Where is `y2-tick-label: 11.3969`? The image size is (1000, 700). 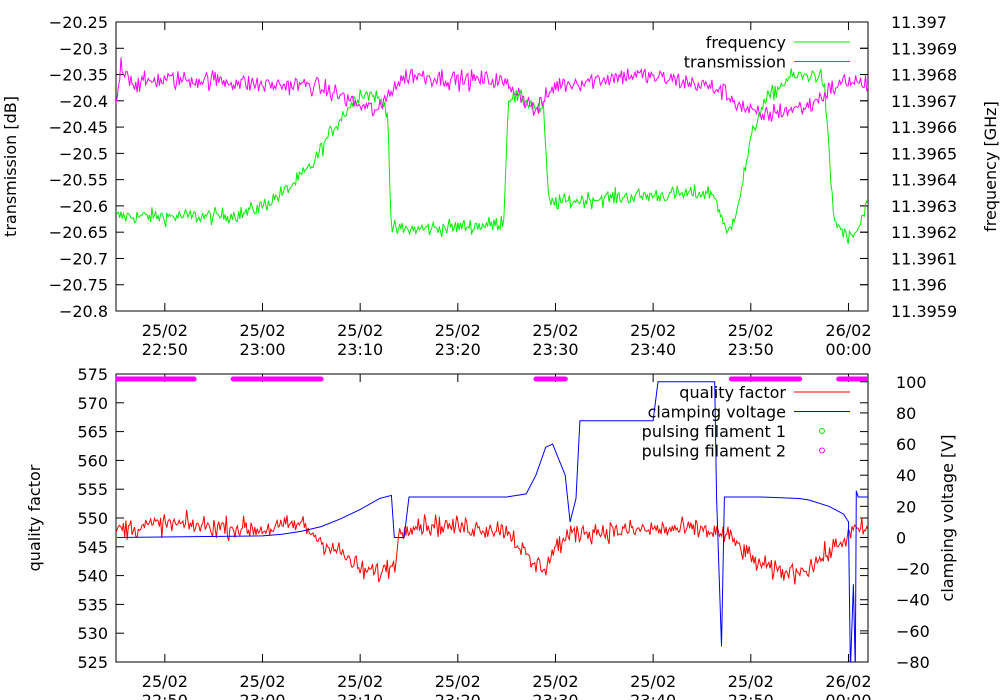 y2-tick-label: 11.3969 is located at coordinates (924, 48).